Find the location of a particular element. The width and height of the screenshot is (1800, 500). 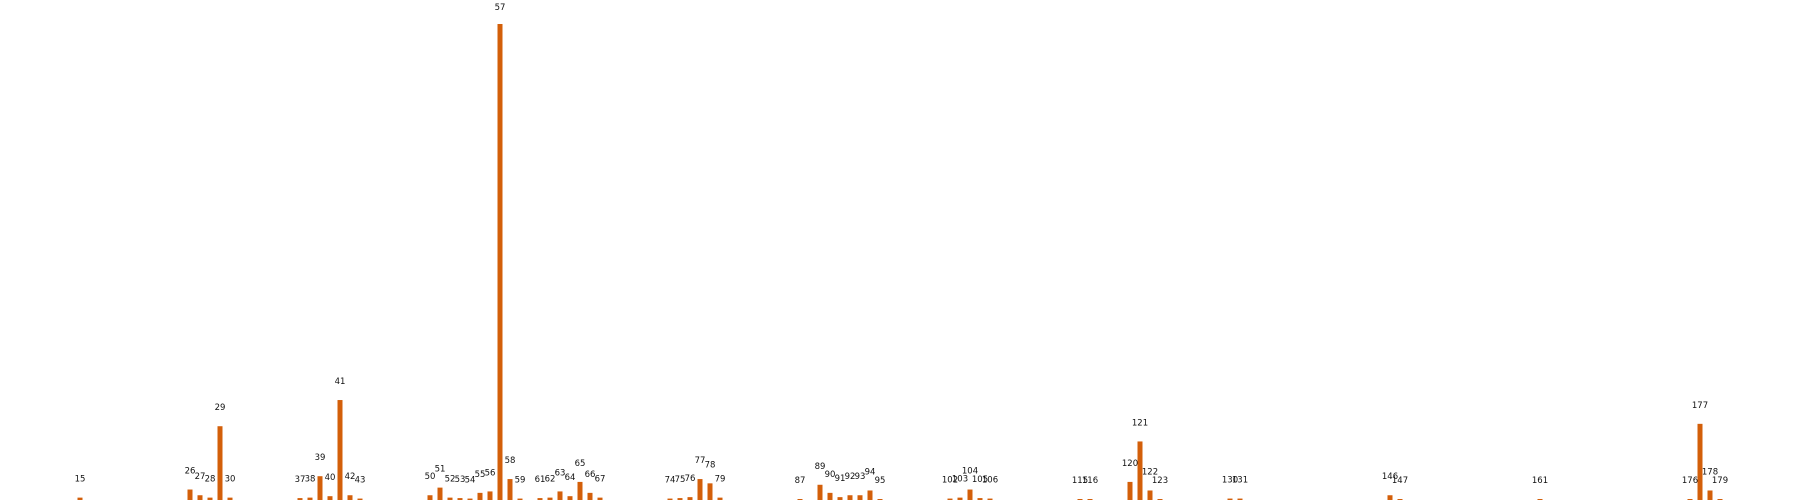

bar-label-92: 92 is located at coordinates (850, 477).